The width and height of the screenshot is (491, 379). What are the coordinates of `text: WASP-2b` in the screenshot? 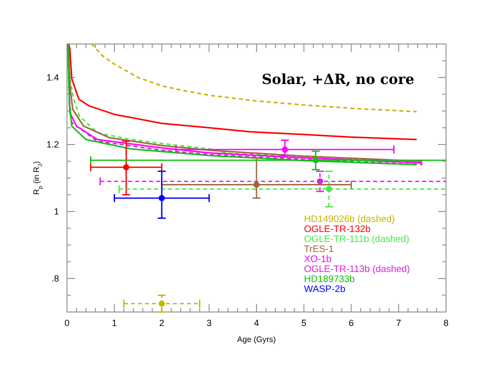 It's located at (325, 289).